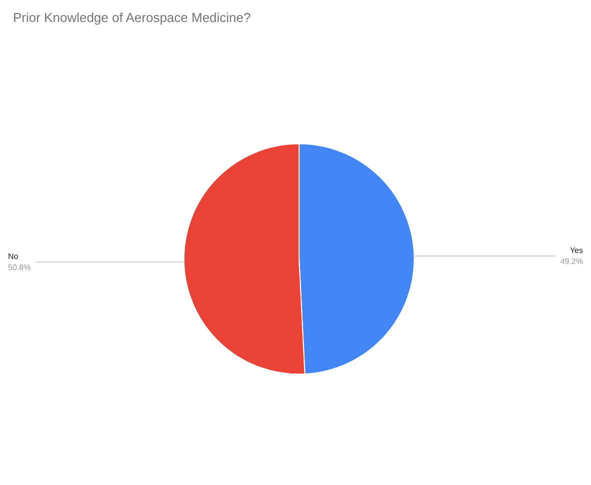  Describe the element at coordinates (19, 267) in the screenshot. I see `data-label: 50.8%` at that location.